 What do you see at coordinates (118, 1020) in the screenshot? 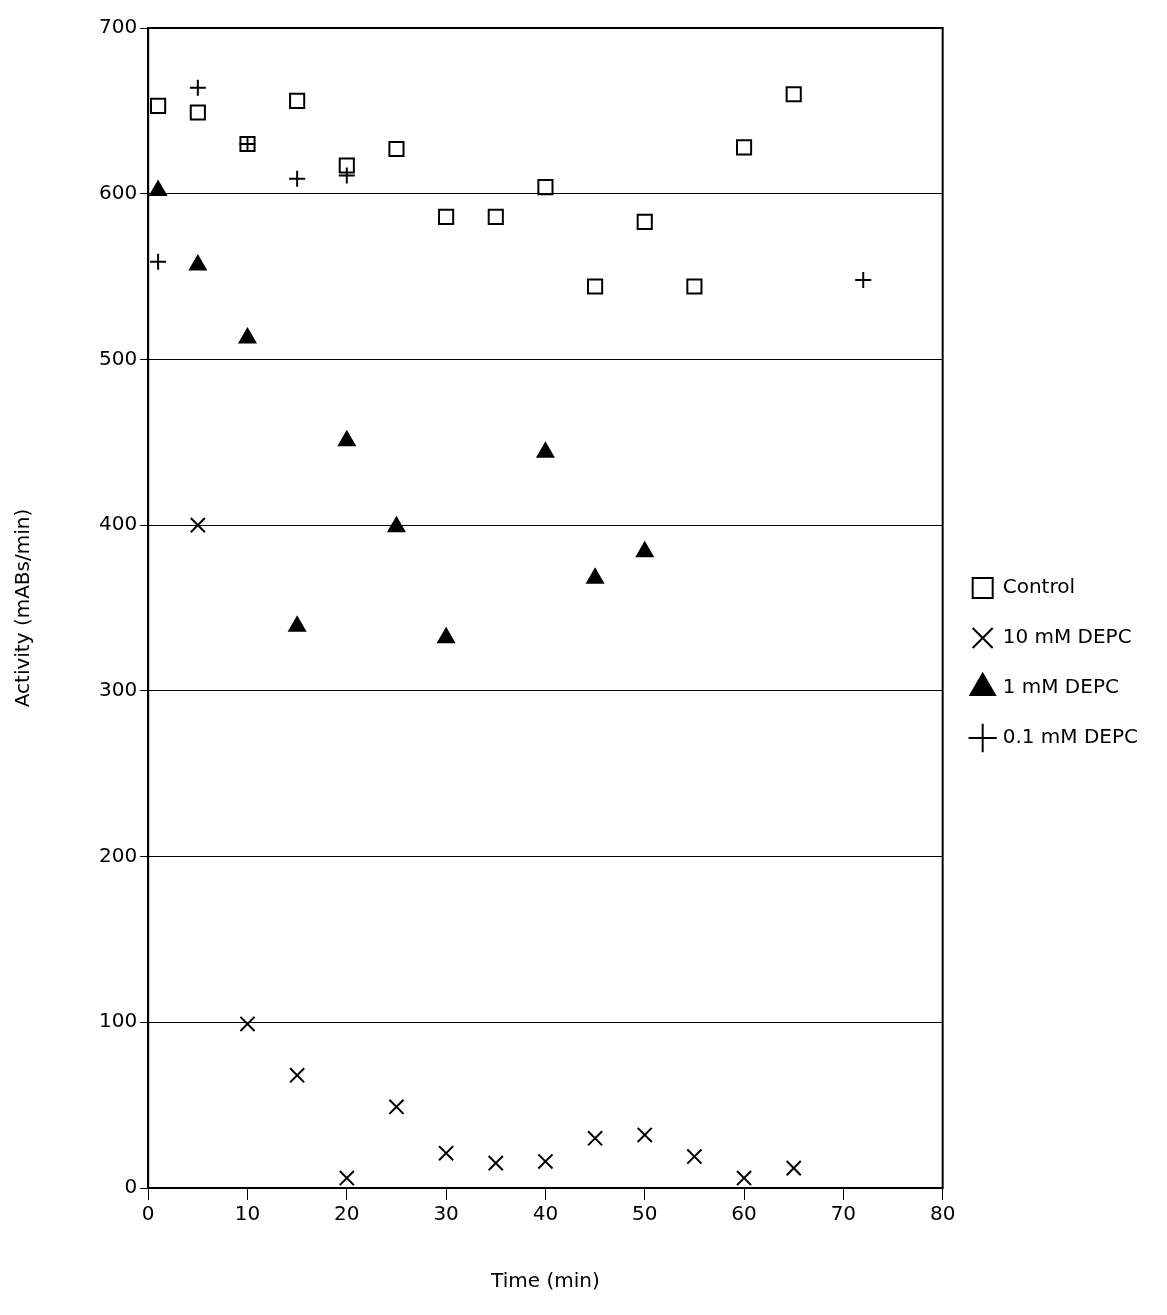
I see `y-tick-label: 100` at bounding box center [118, 1020].